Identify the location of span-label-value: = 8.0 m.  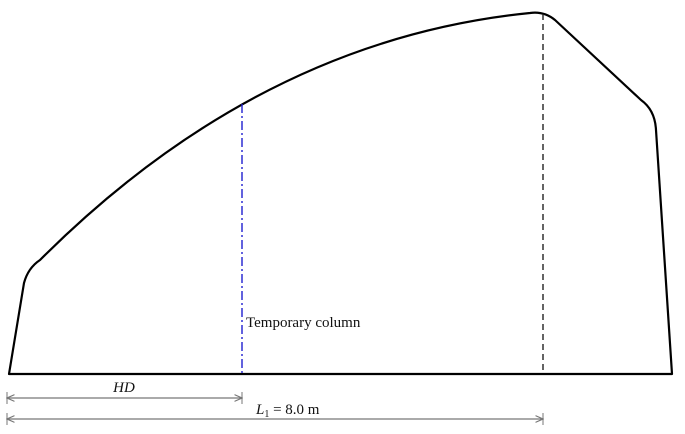
(294, 410).